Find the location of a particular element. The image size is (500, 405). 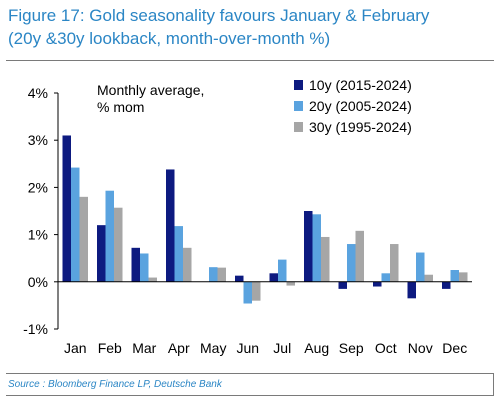

bottom-divider is located at coordinates (250, 395).